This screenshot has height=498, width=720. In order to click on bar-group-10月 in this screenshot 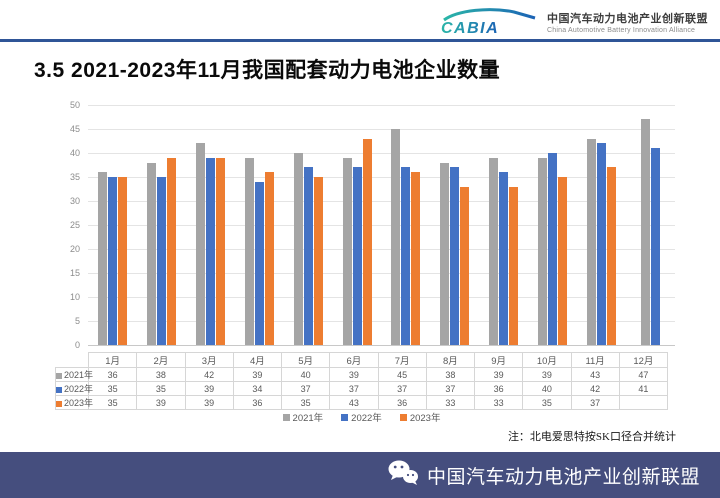, I will do `click(552, 225)`.